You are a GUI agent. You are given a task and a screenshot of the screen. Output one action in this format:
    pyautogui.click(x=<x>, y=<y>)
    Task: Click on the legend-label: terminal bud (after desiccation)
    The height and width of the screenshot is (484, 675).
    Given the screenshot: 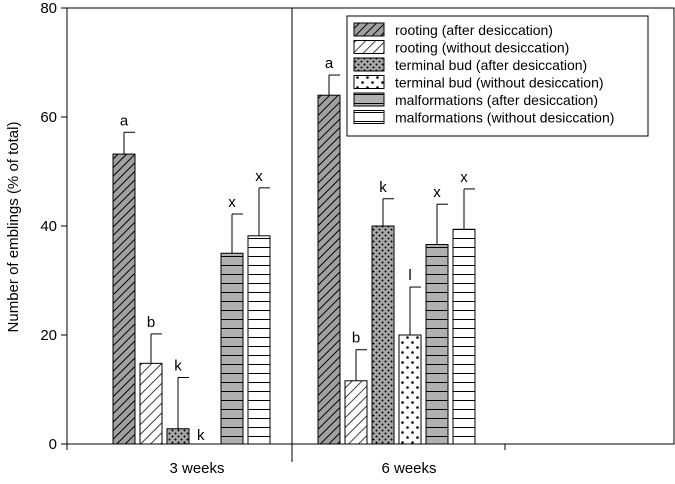 What is the action you would take?
    pyautogui.click(x=491, y=65)
    